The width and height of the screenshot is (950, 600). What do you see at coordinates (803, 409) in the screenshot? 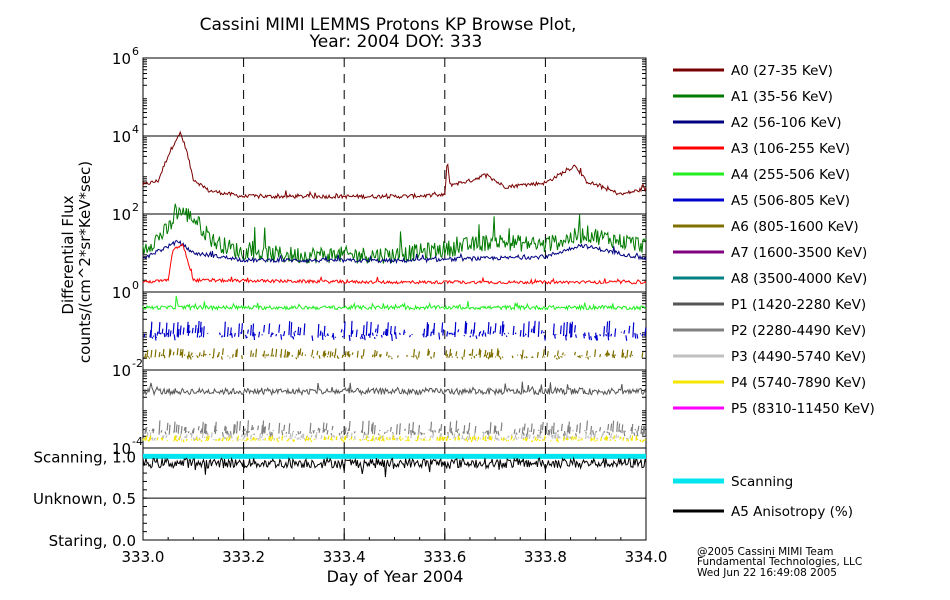
I see `legend-label: P5 (8310-11450 KeV)` at bounding box center [803, 409].